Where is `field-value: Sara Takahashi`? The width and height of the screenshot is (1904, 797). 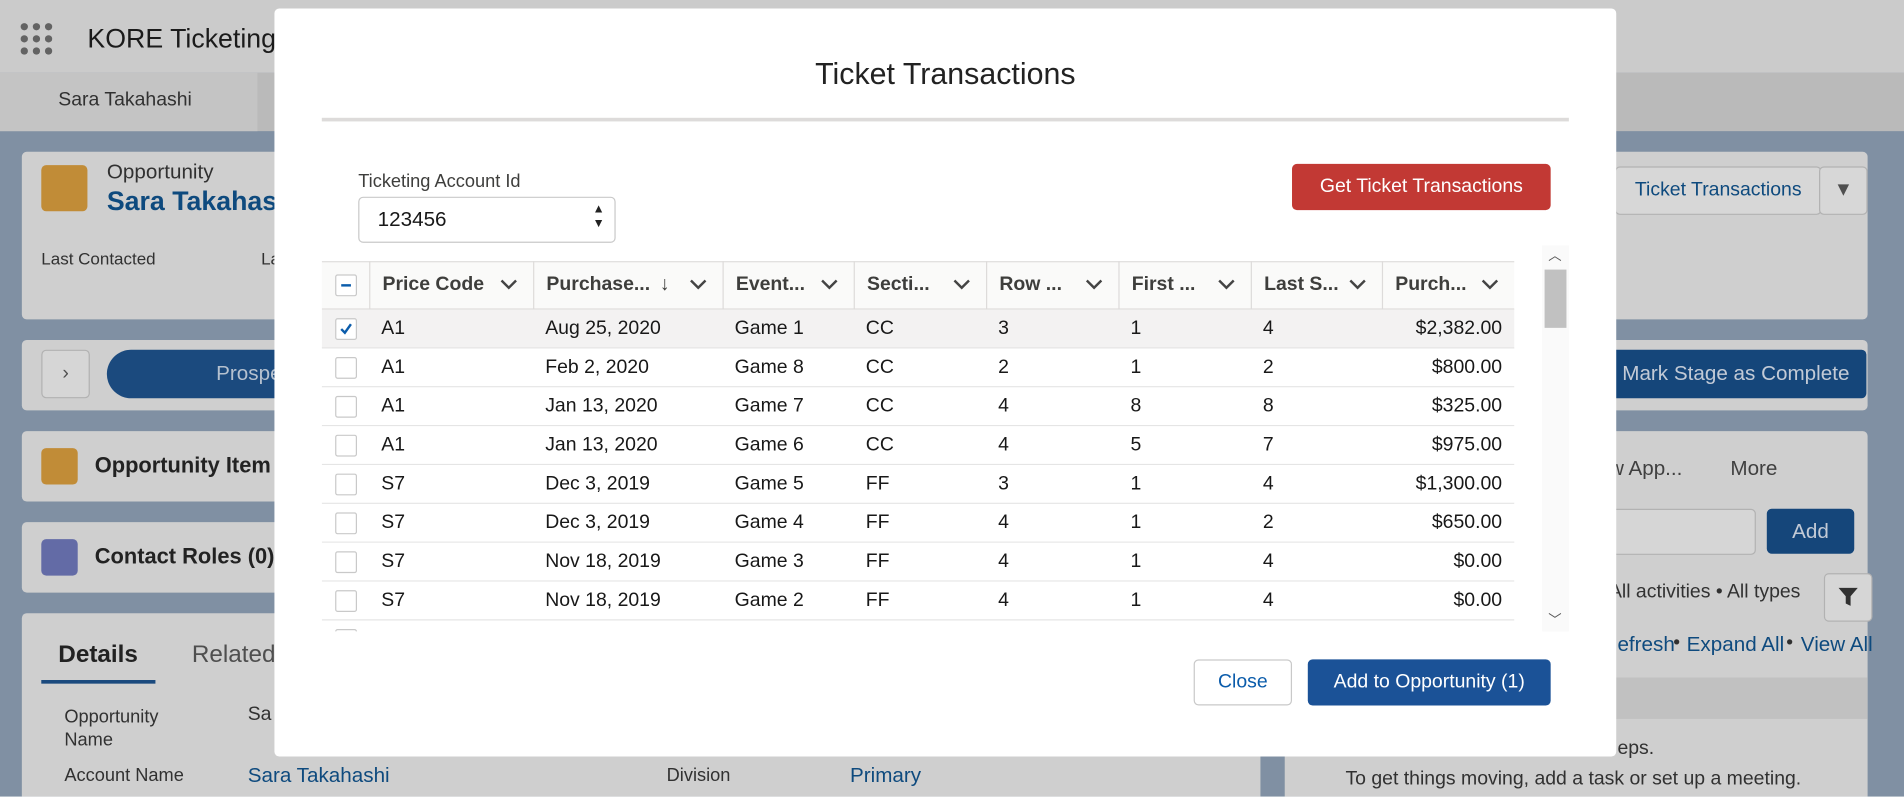
field-value: Sara Takahashi is located at coordinates (318, 775).